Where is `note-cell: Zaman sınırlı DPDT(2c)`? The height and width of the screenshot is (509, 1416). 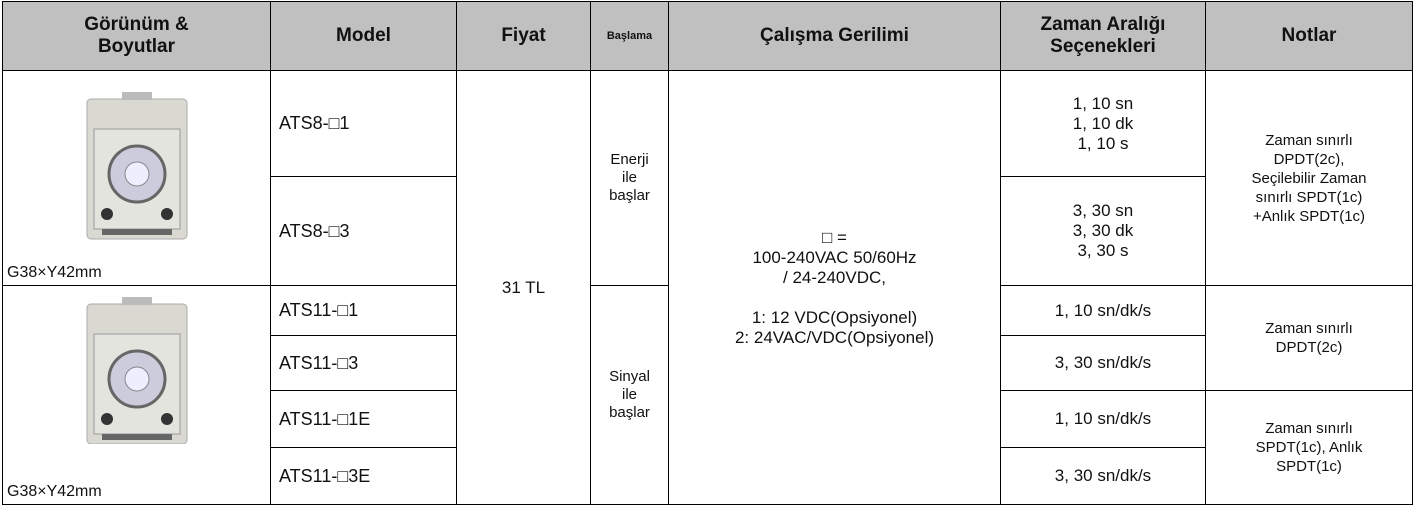
note-cell: Zaman sınırlı DPDT(2c) is located at coordinates (1309, 338).